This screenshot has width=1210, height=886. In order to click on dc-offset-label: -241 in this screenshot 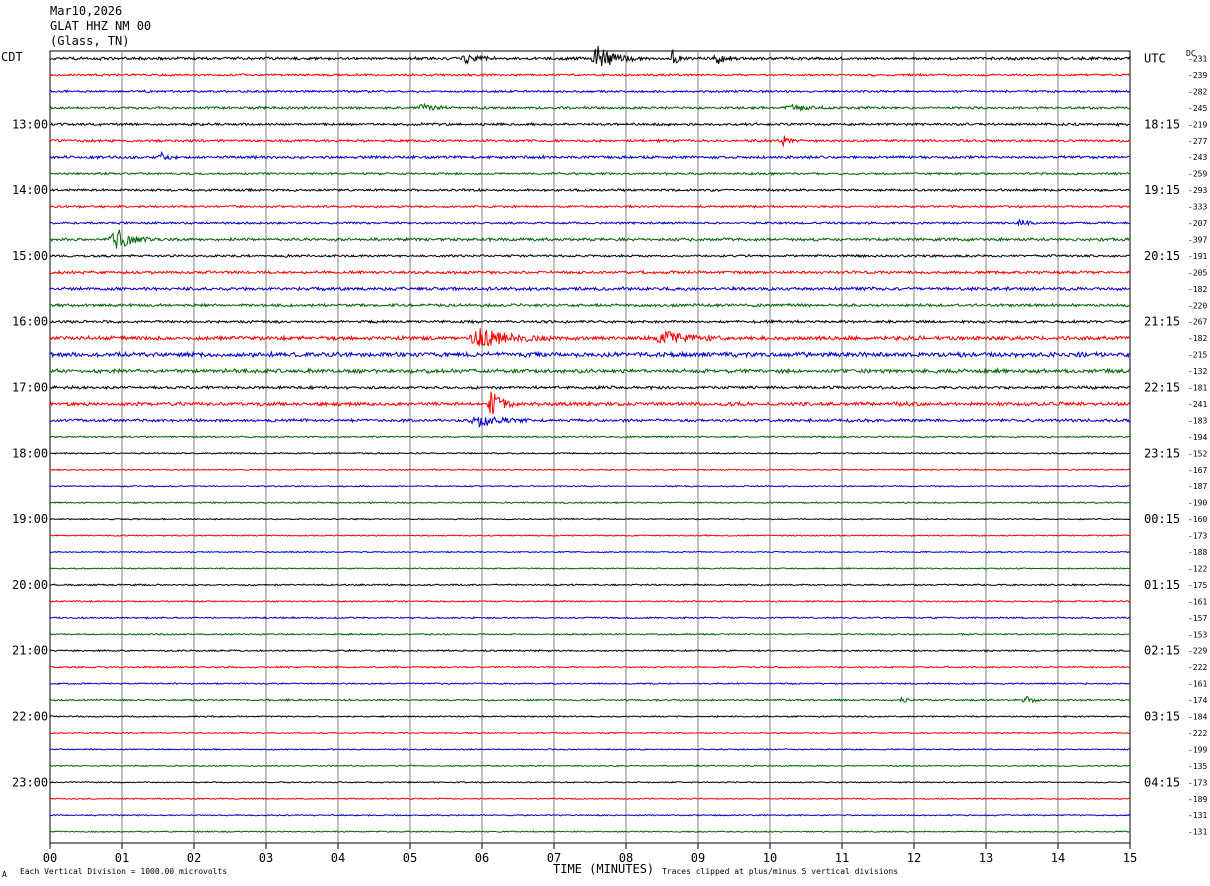, I will do `click(1197, 404)`.